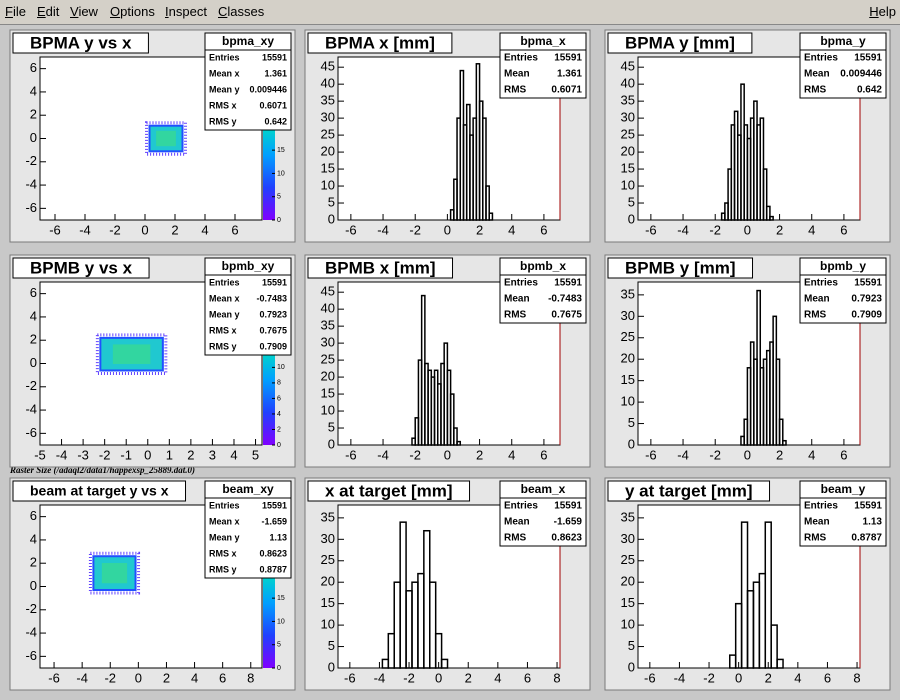 The image size is (900, 700). Describe the element at coordinates (328, 308) in the screenshot. I see `y-tick-label: 40` at that location.